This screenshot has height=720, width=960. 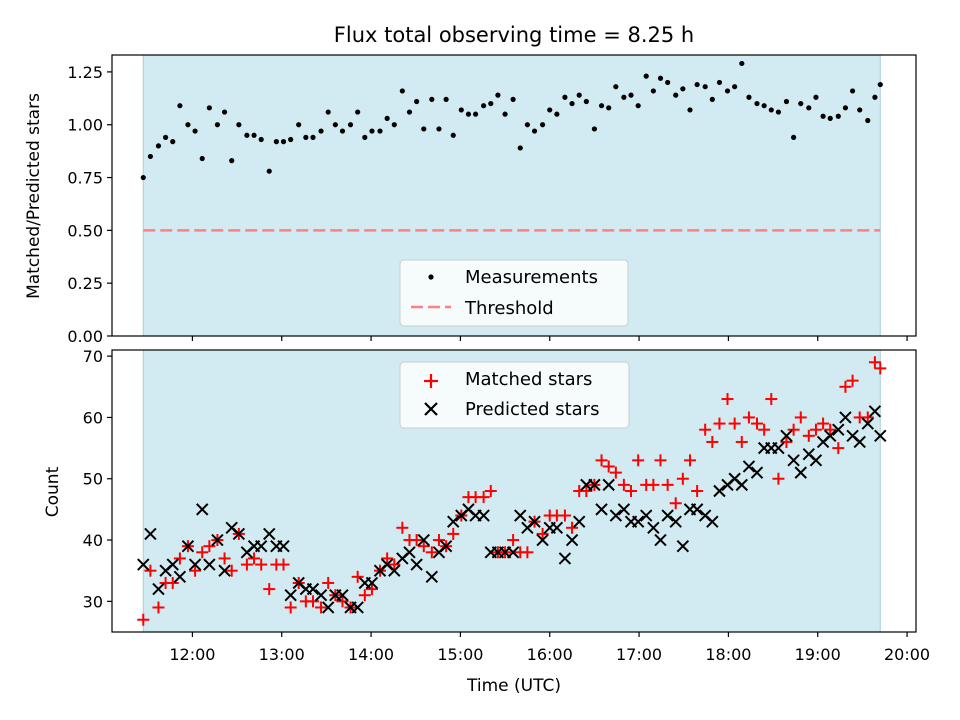 What do you see at coordinates (509, 308) in the screenshot?
I see `legend-threshold-label: Threshold` at bounding box center [509, 308].